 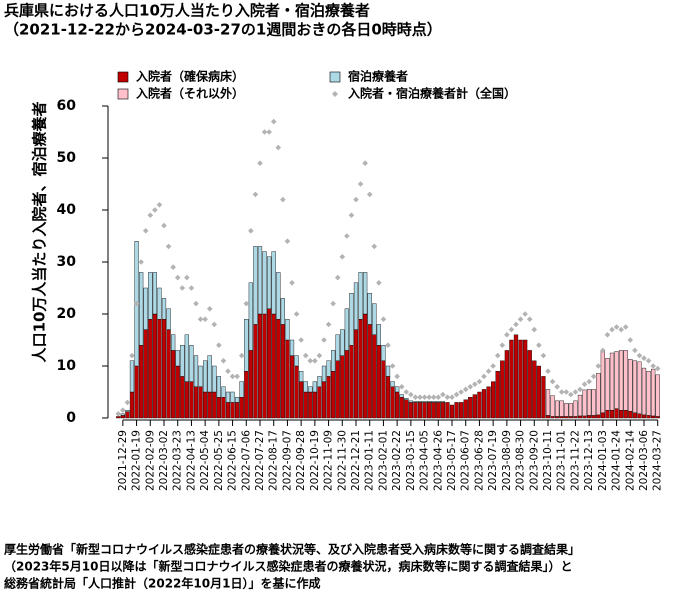 What do you see at coordinates (223, 30) in the screenshot?
I see `chart-subtitle: （2021-12-22から2024-03-27の1週間おきの各日0時時点）` at bounding box center [223, 30].